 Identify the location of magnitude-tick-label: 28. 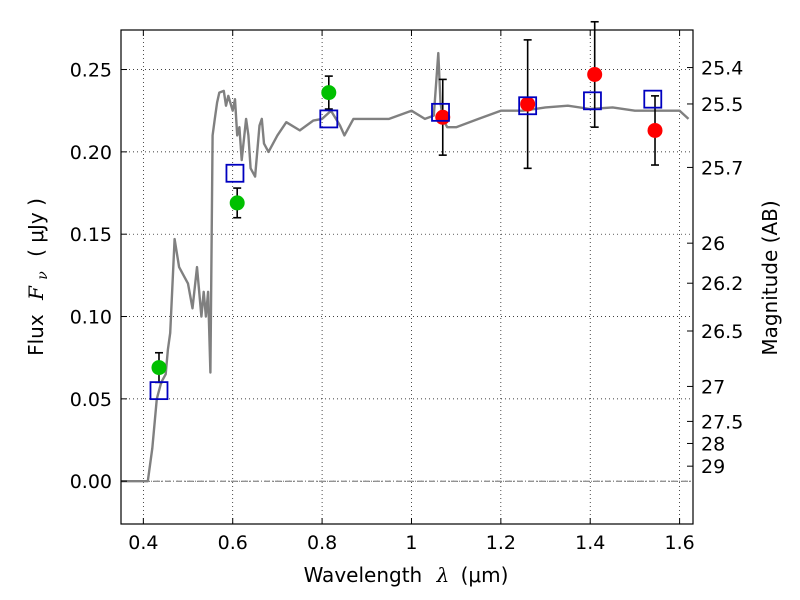
(713, 444).